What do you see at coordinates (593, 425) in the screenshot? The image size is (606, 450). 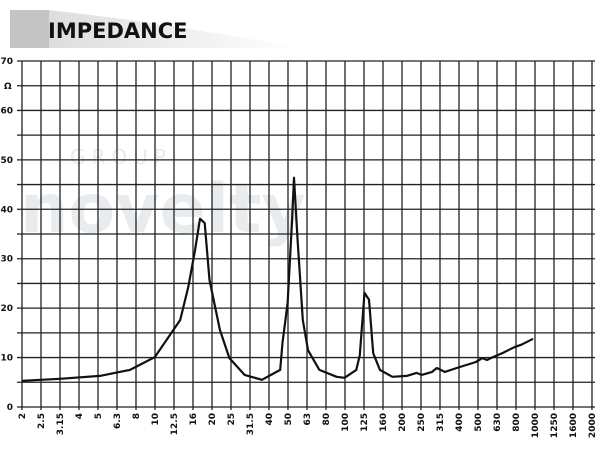 I see `x-tick-label: 2000` at bounding box center [593, 425].